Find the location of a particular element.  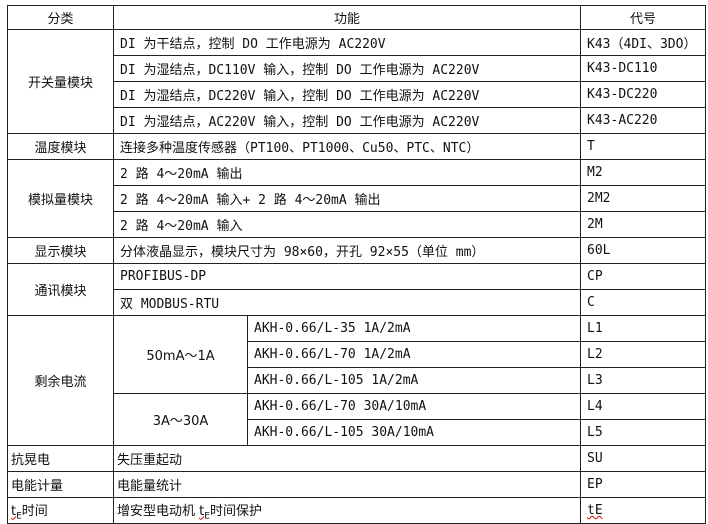

code-cell: M2 is located at coordinates (643, 172).